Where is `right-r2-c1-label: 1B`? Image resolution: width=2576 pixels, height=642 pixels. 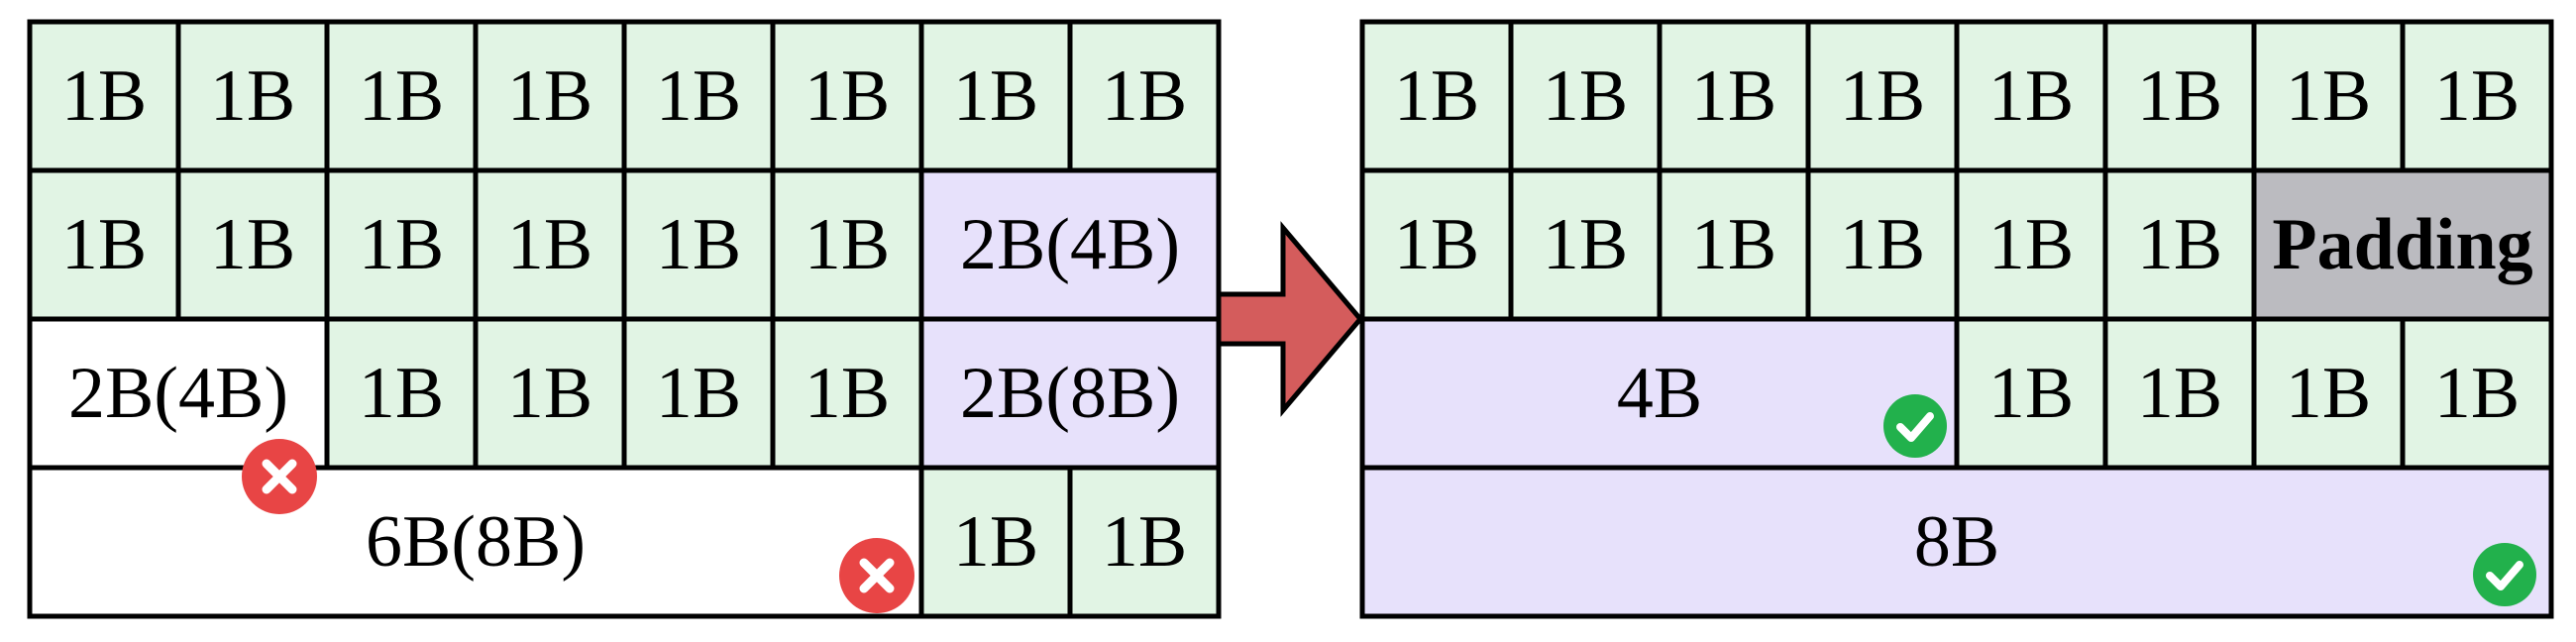
right-r2-c1-label: 1B is located at coordinates (1436, 244).